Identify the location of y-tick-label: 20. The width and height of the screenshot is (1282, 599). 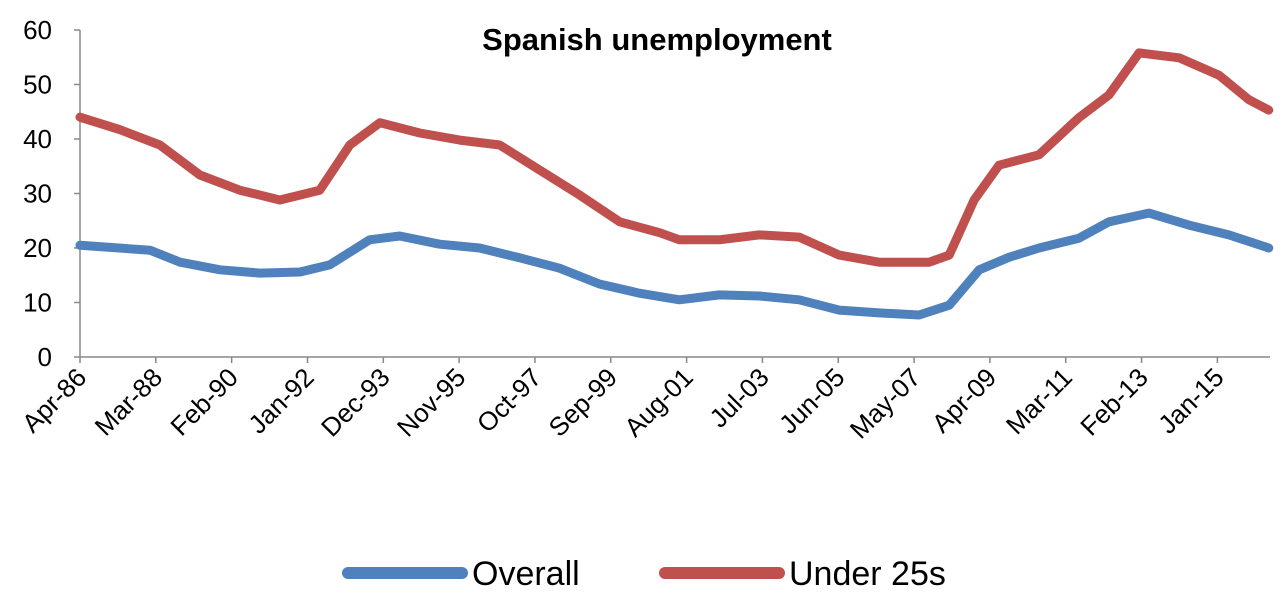
(37, 248).